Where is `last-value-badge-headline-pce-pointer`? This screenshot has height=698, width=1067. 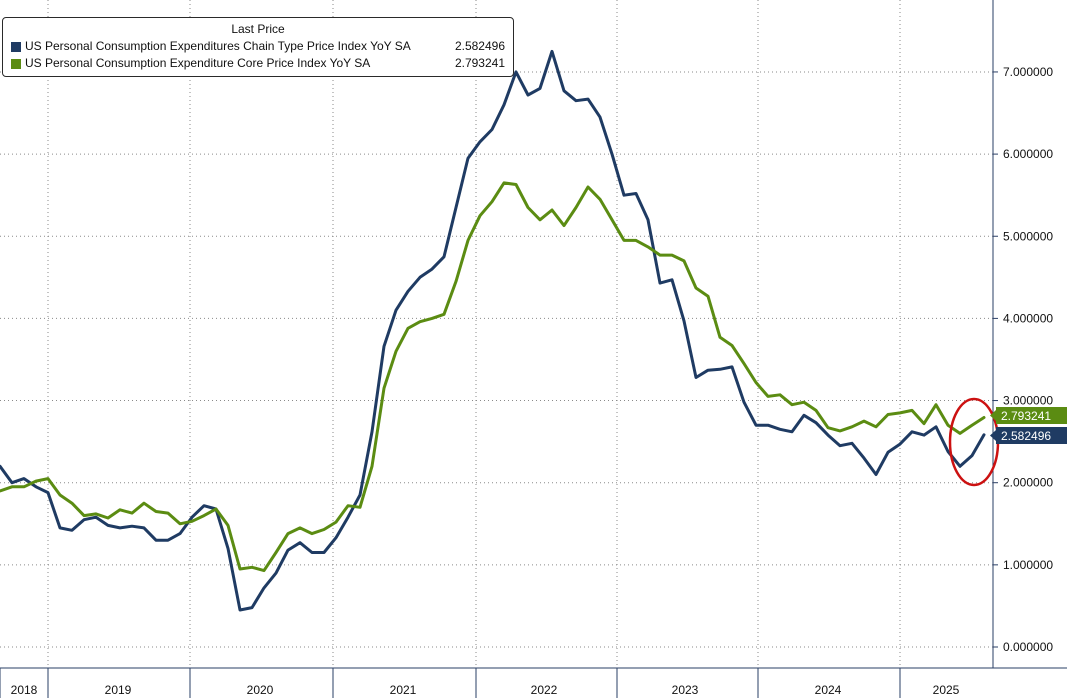 last-value-badge-headline-pce-pointer is located at coordinates (993, 435).